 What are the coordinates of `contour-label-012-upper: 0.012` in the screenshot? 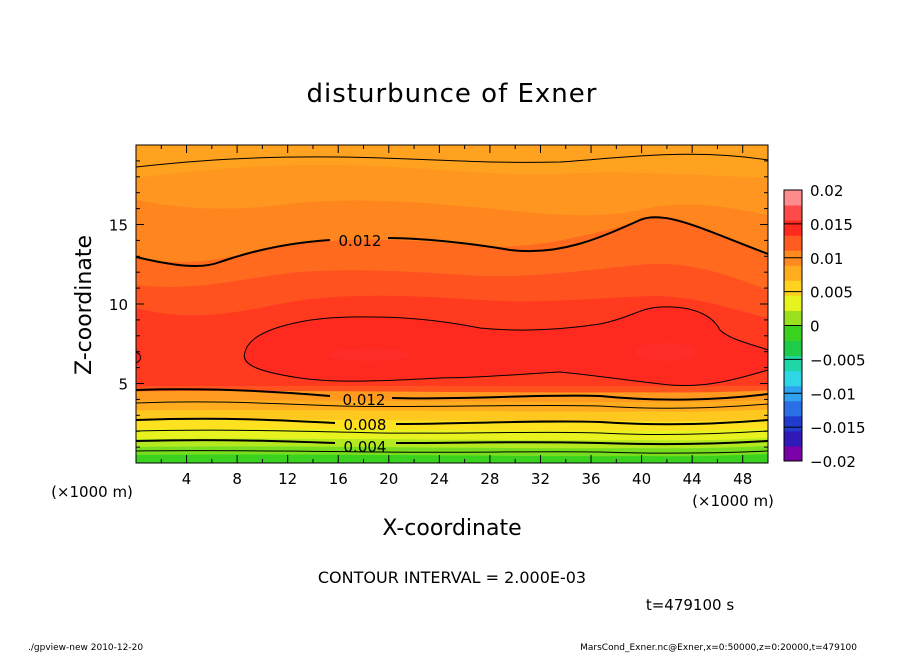 It's located at (360, 241).